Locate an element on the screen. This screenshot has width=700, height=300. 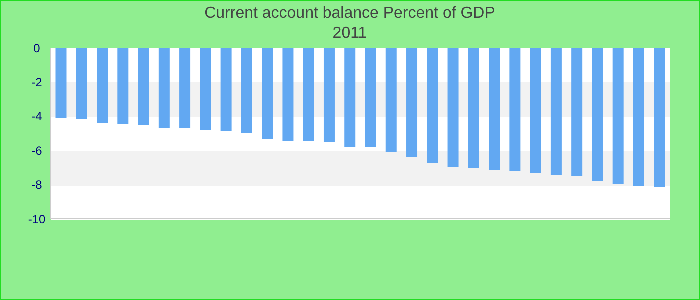
y-tick-label: -10 is located at coordinates (37, 219).